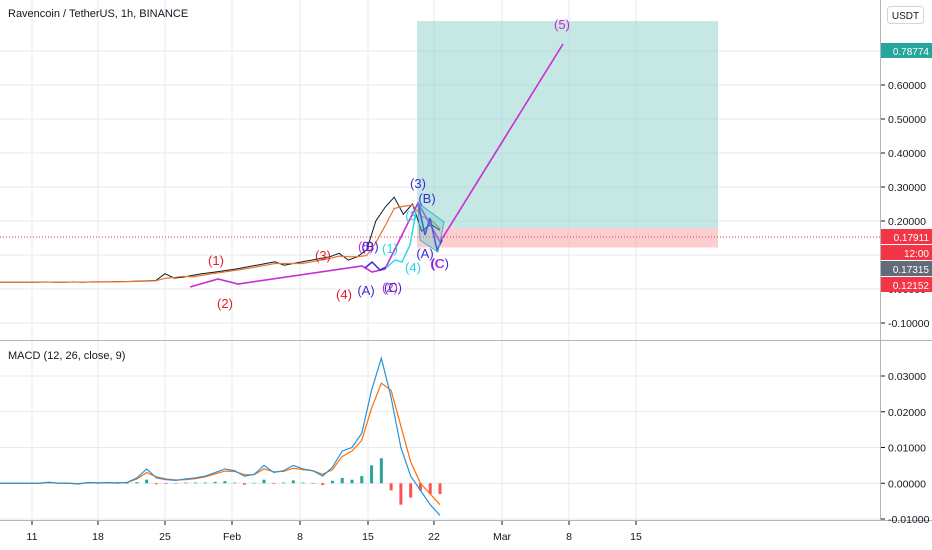 Image resolution: width=932 pixels, height=550 pixels. I want to click on correction-triangle, so click(431, 227).